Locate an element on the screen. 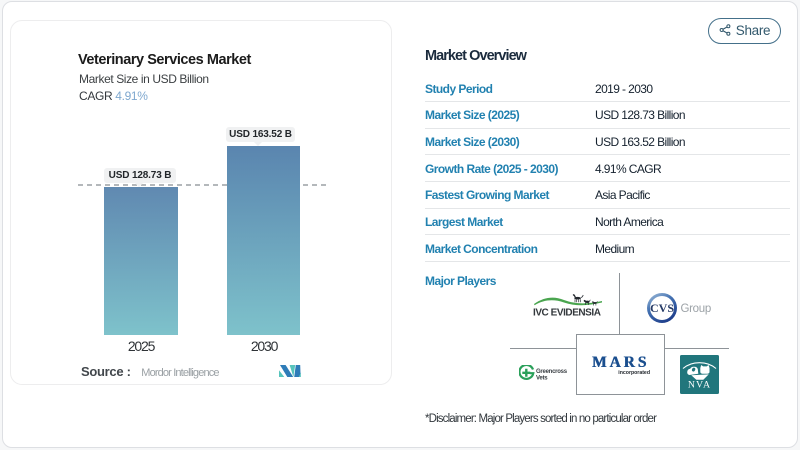  svg-text: Group is located at coordinates (696, 309).